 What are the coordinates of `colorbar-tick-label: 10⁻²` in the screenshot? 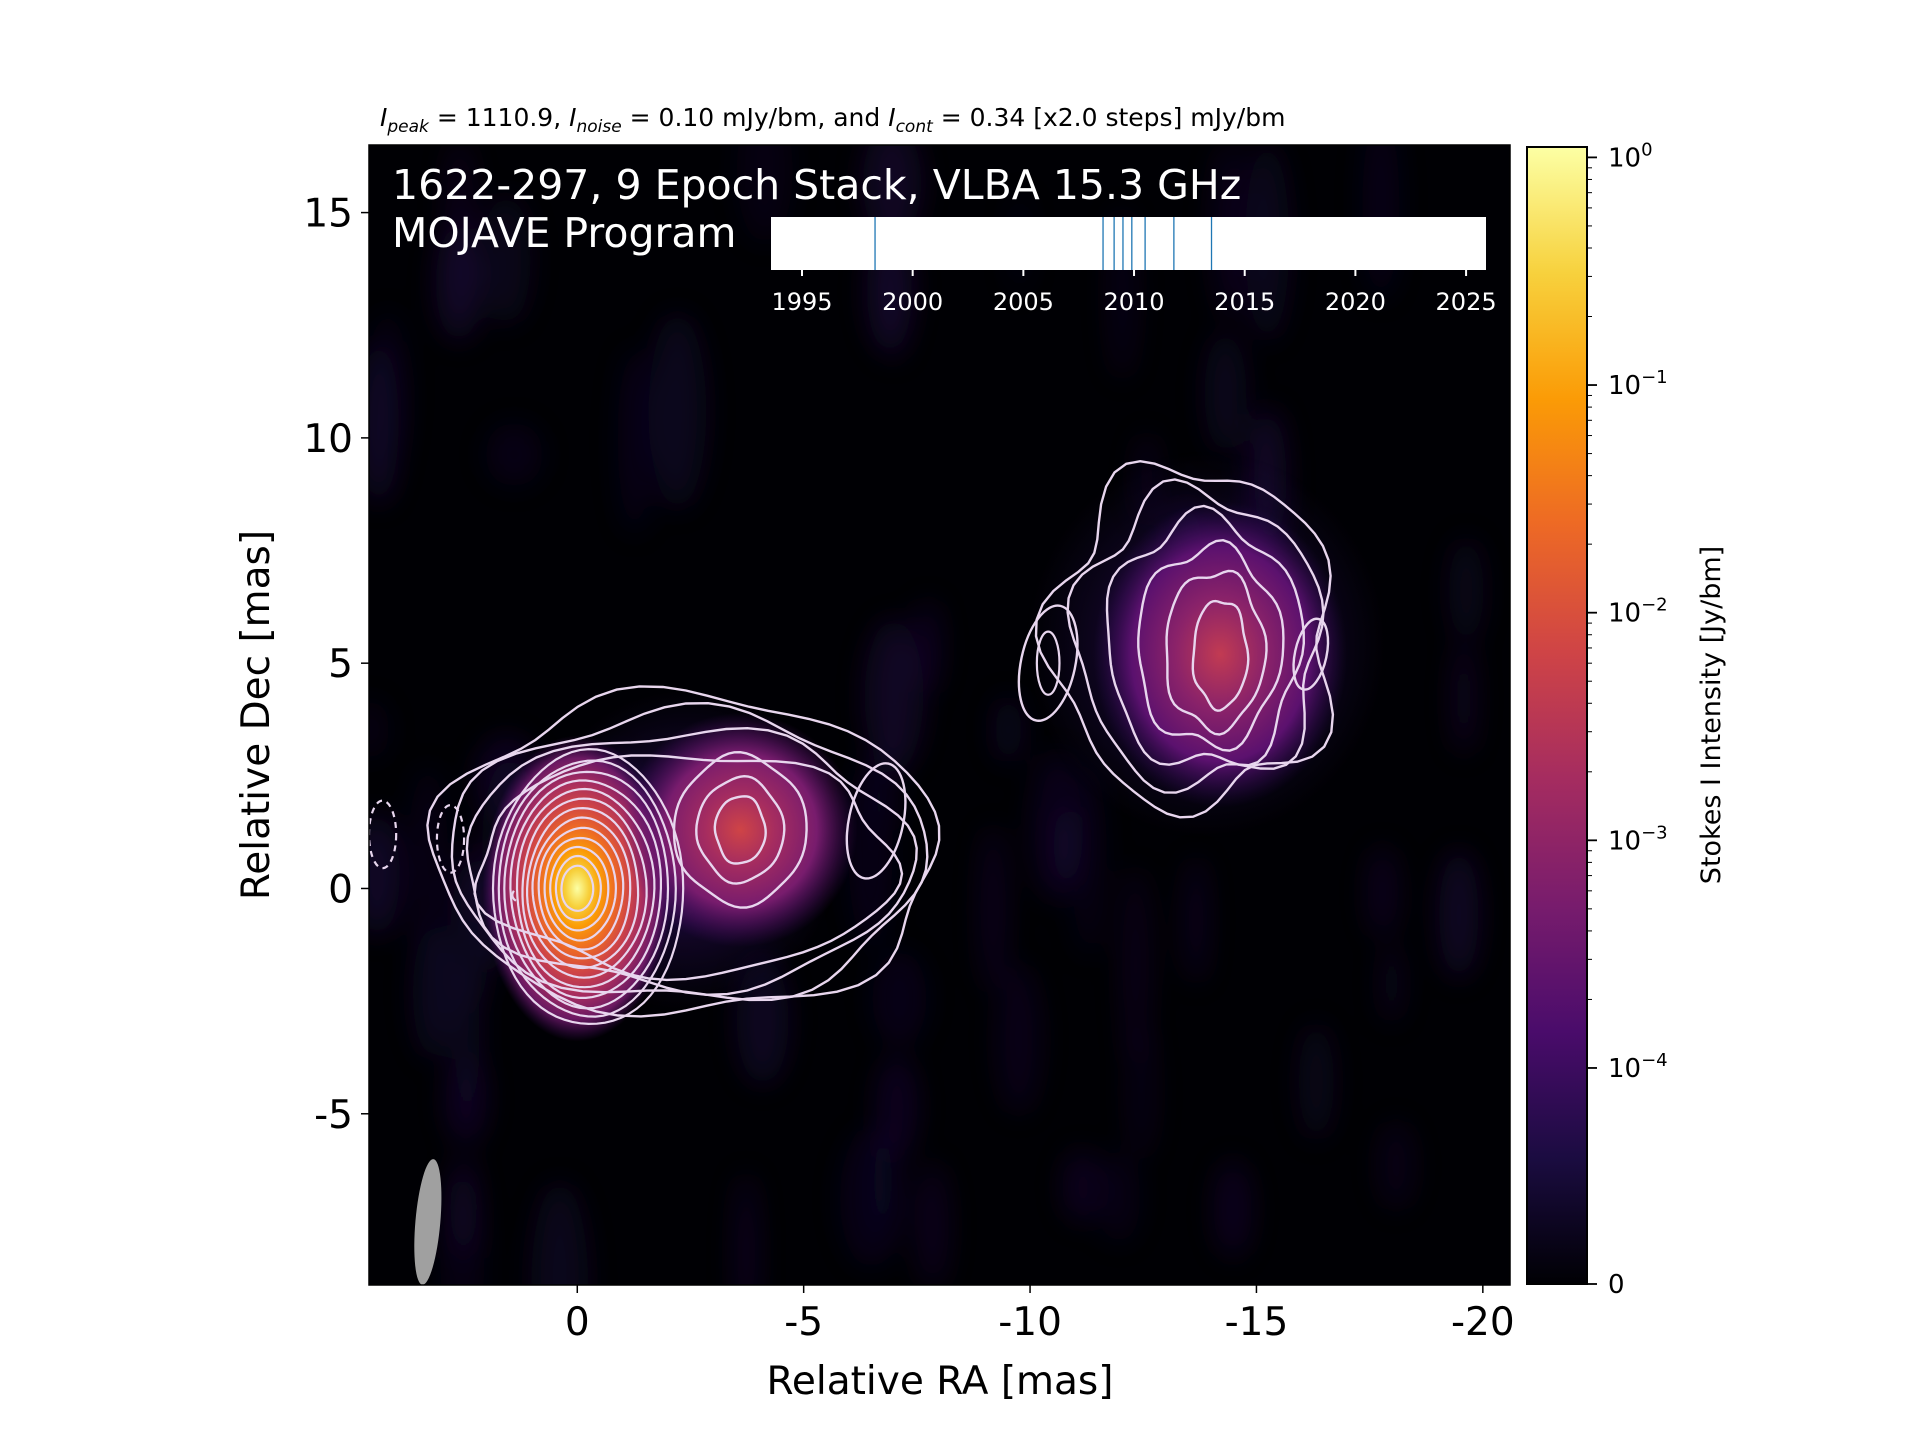 It's located at (1638, 612).